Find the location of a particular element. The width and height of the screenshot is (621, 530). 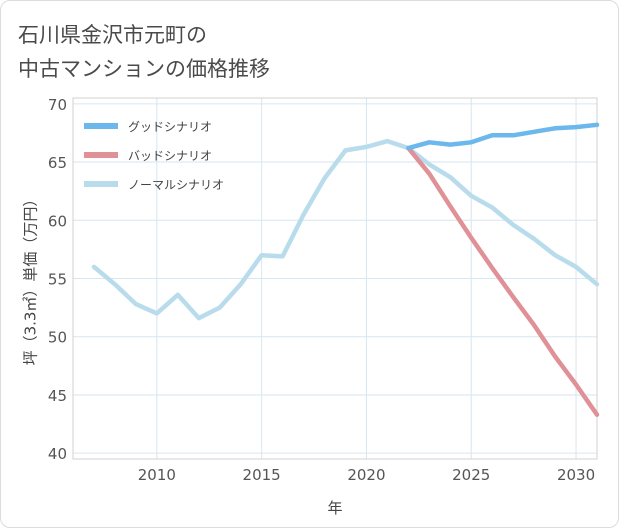

y-tick-label: 55 is located at coordinates (57, 280).